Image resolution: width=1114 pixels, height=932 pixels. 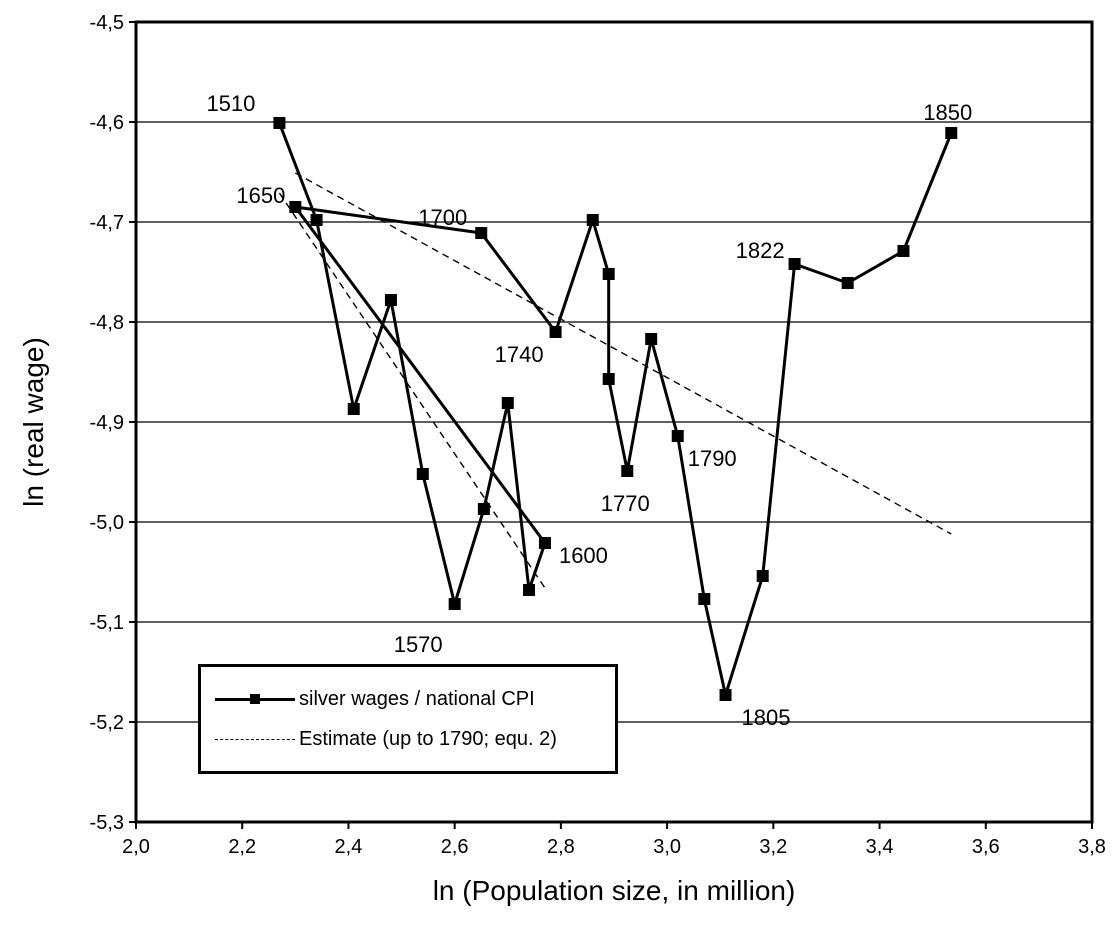 I want to click on point-annotation-1510: 1510, so click(x=230, y=103).